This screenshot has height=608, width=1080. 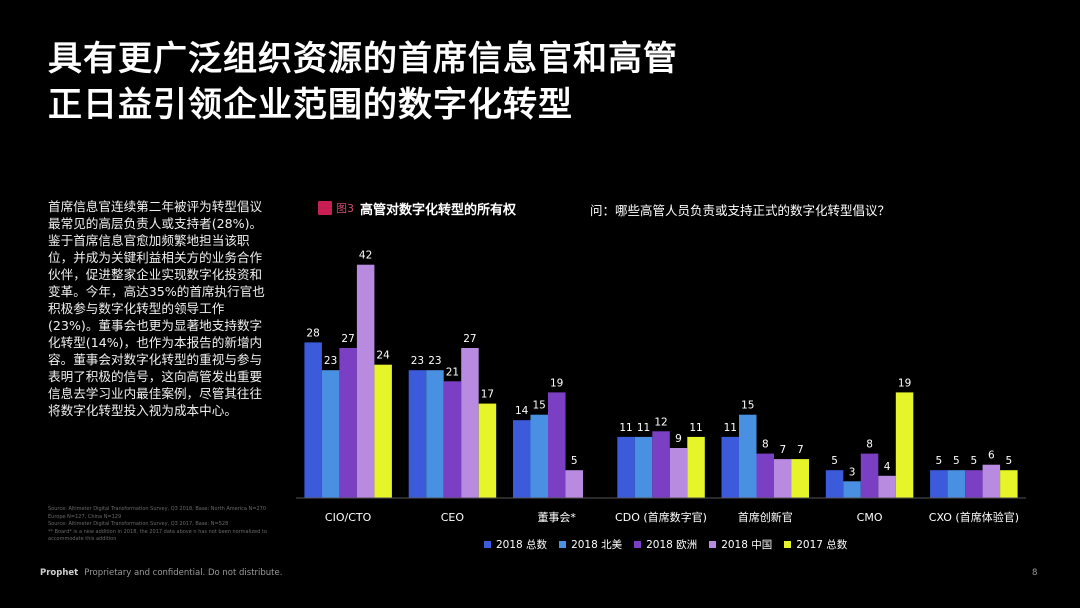 I want to click on source-line: accommodate this addition, so click(x=82, y=539).